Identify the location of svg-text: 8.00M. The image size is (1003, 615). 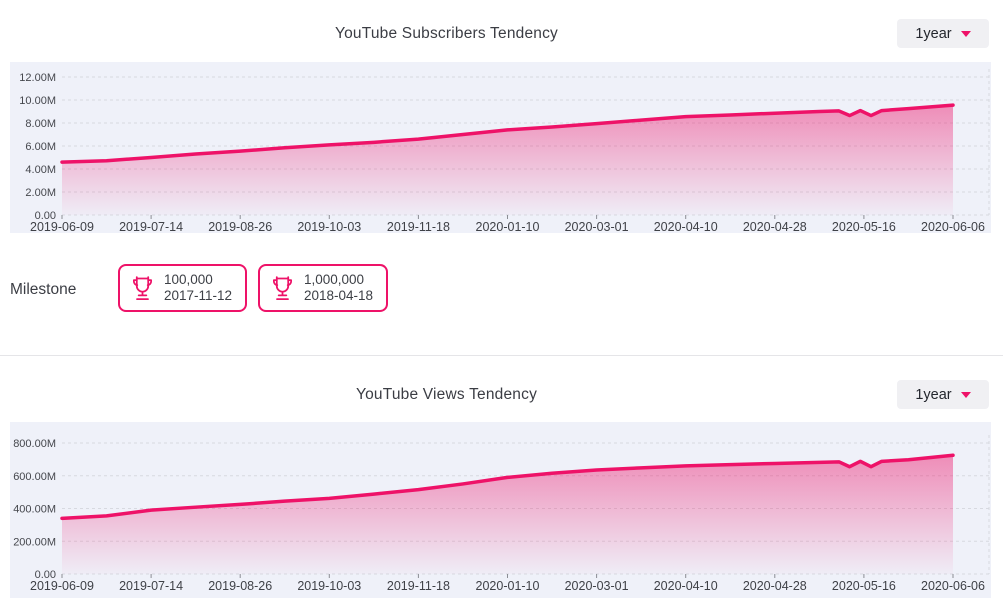
(40, 124).